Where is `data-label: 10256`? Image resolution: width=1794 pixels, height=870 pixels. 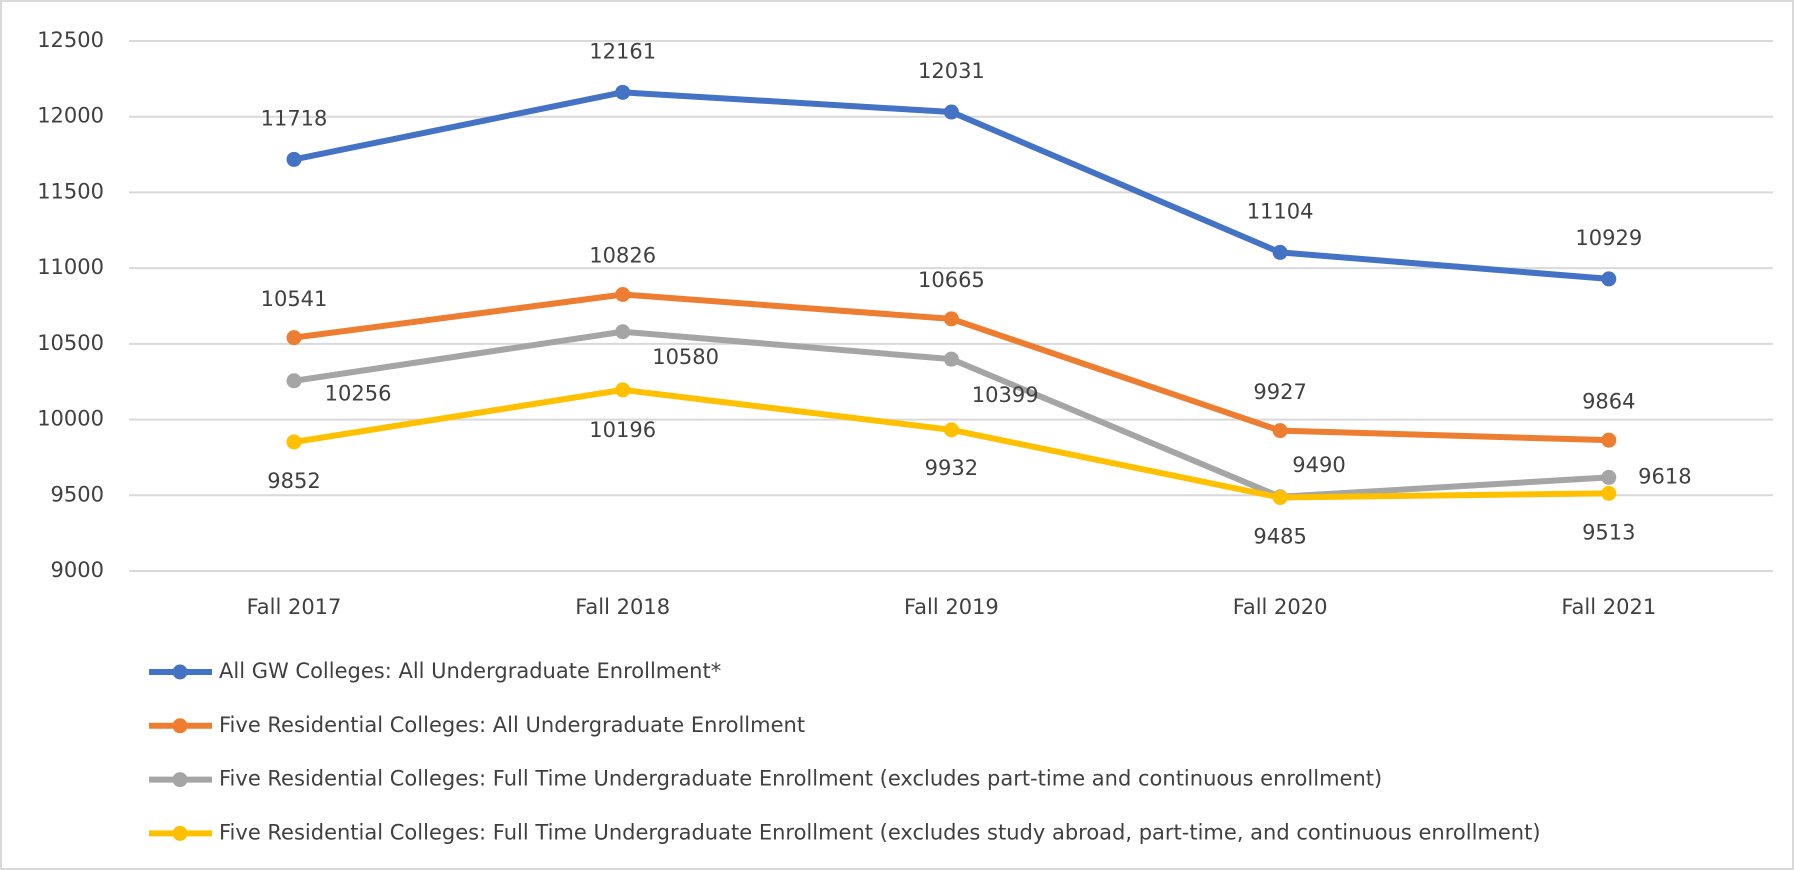 data-label: 10256 is located at coordinates (358, 394).